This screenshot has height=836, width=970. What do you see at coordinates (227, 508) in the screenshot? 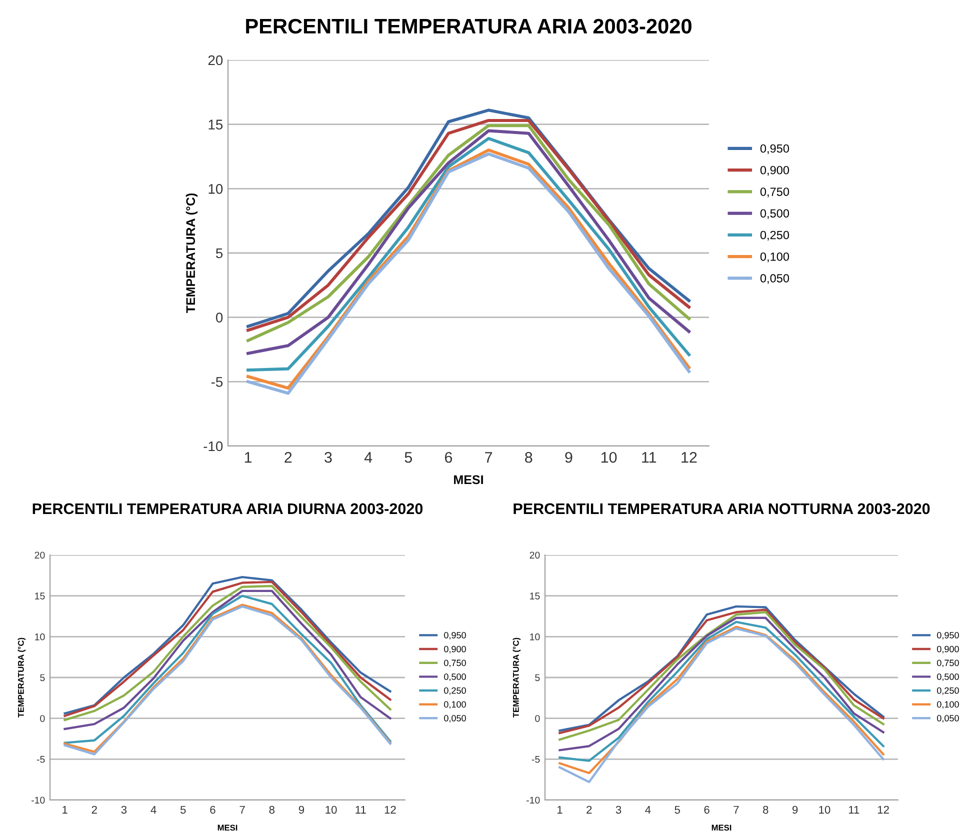
I see `chart-title: PERCENTILI TEMPERATURA ARIA DIURNA 2003-2020` at bounding box center [227, 508].